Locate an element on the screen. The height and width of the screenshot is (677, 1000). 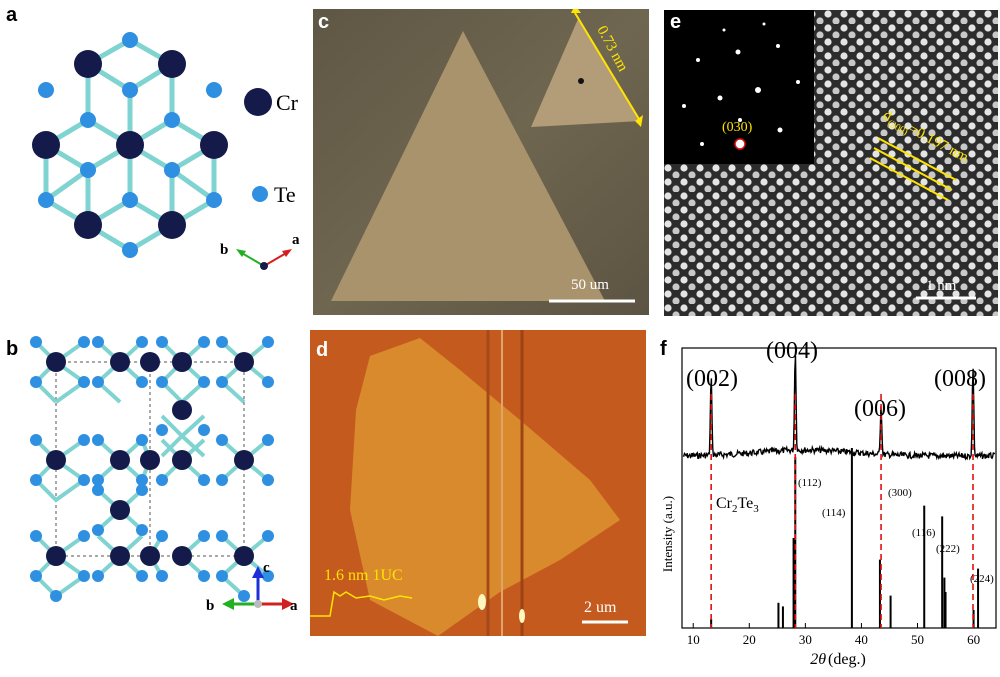
scalebar-c-label: 50 um is located at coordinates (590, 285).